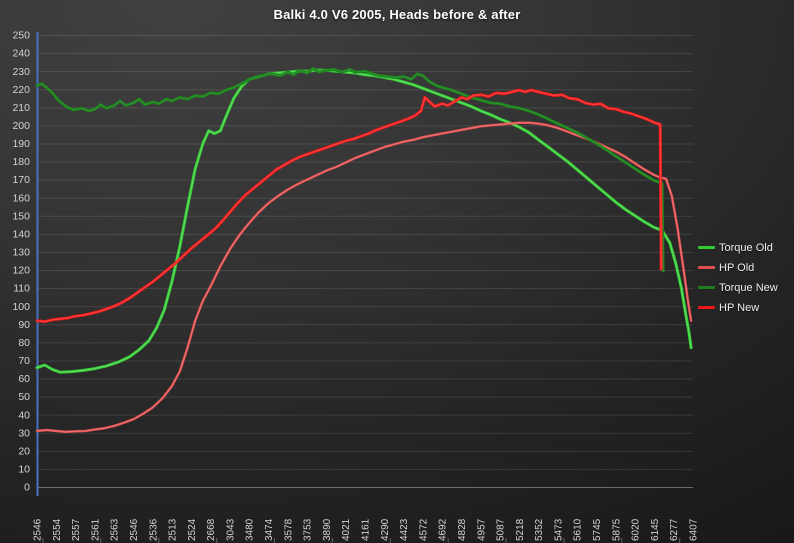 This screenshot has width=794, height=543. I want to click on svg-text: 3043, so click(230, 529).